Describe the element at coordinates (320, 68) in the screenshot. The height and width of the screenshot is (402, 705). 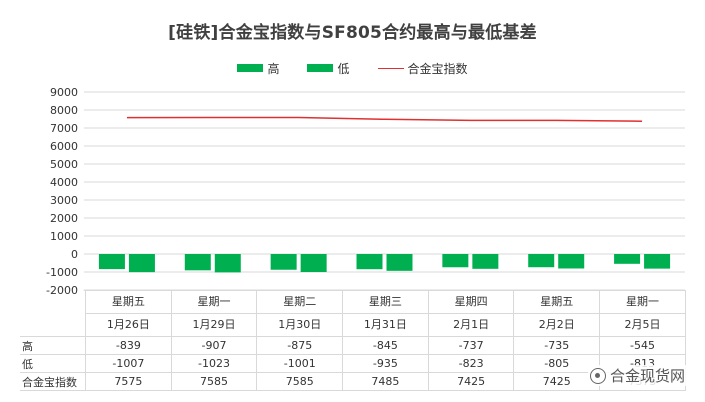
I see `legend-swatch-low` at that location.